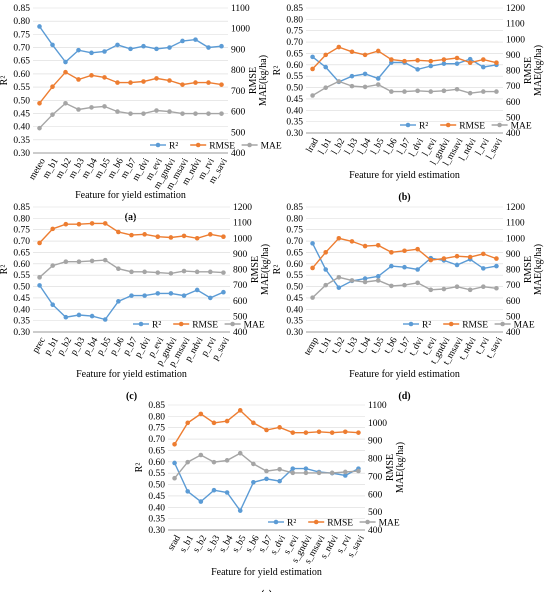  What do you see at coordinates (131, 217) in the screenshot?
I see `panel-label: (a)` at bounding box center [131, 217].